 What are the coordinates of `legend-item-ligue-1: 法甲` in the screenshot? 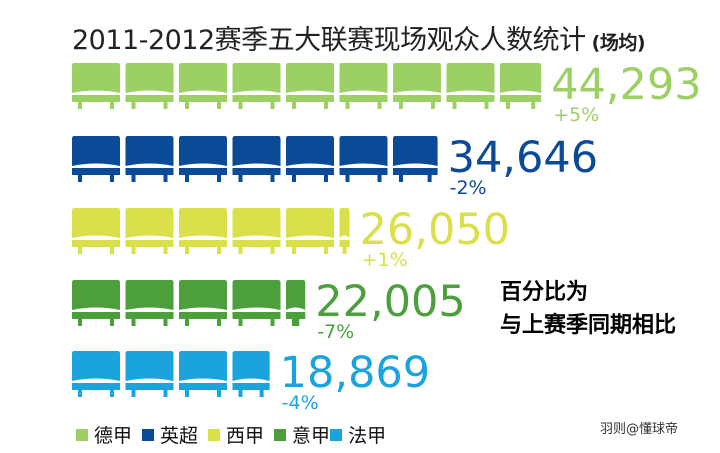 It's located at (358, 434).